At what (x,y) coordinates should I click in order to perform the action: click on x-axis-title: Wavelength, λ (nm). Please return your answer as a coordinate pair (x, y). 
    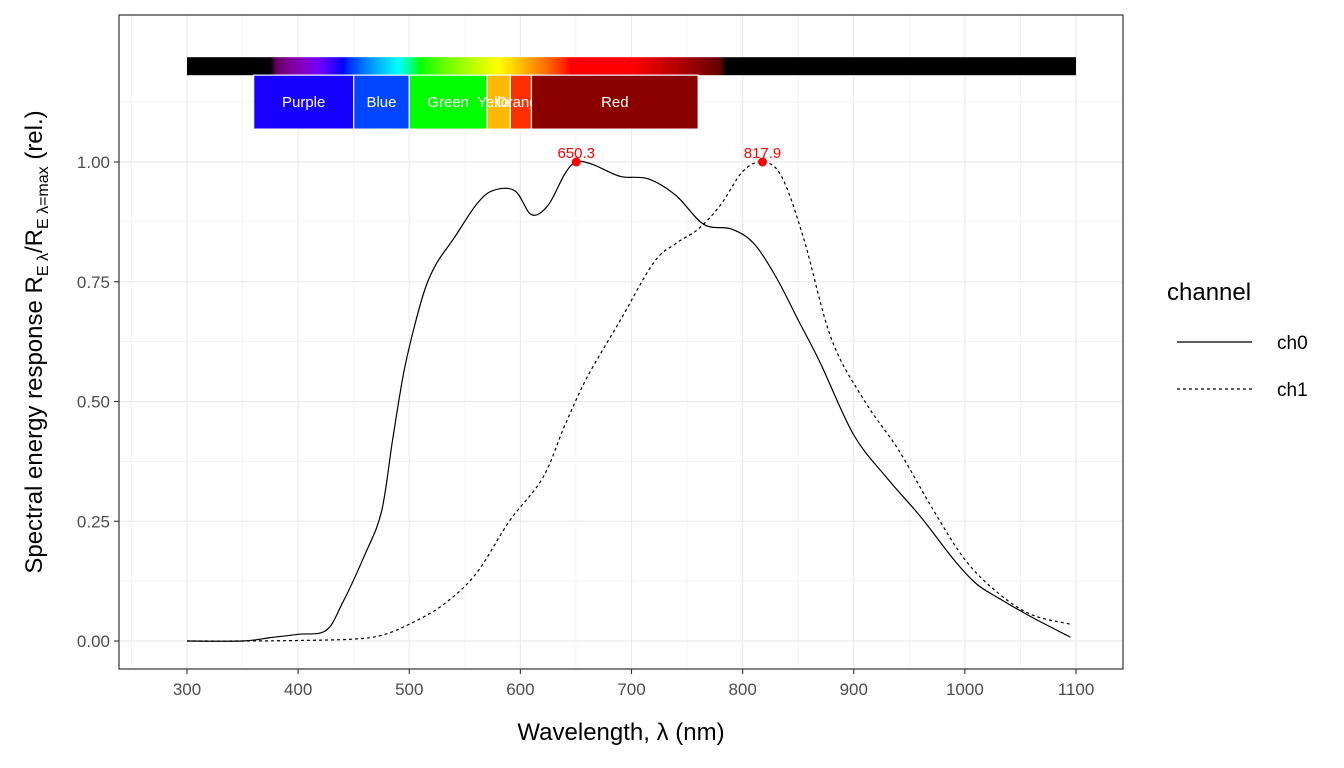
    Looking at the image, I should click on (620, 732).